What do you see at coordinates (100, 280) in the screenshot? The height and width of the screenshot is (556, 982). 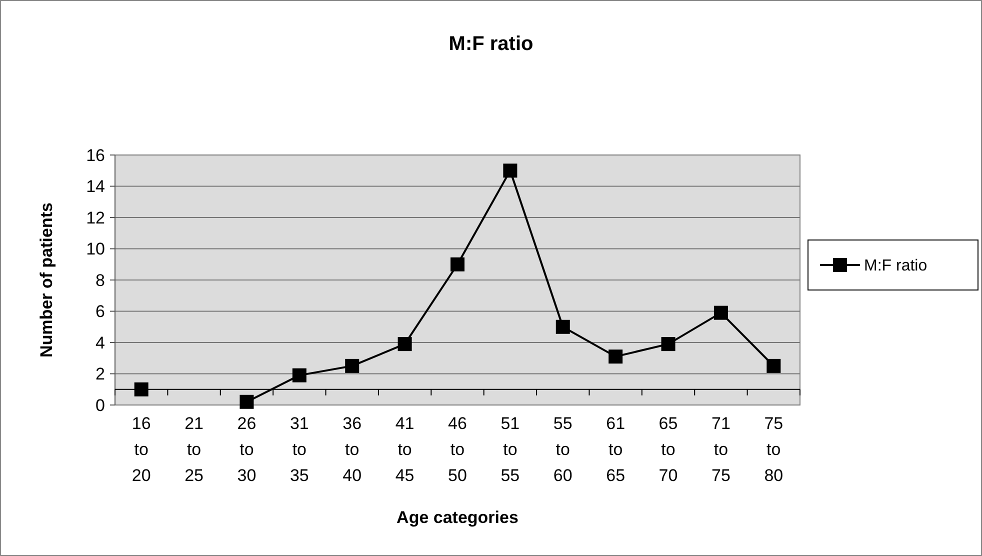 I see `y-tick-label: 8` at bounding box center [100, 280].